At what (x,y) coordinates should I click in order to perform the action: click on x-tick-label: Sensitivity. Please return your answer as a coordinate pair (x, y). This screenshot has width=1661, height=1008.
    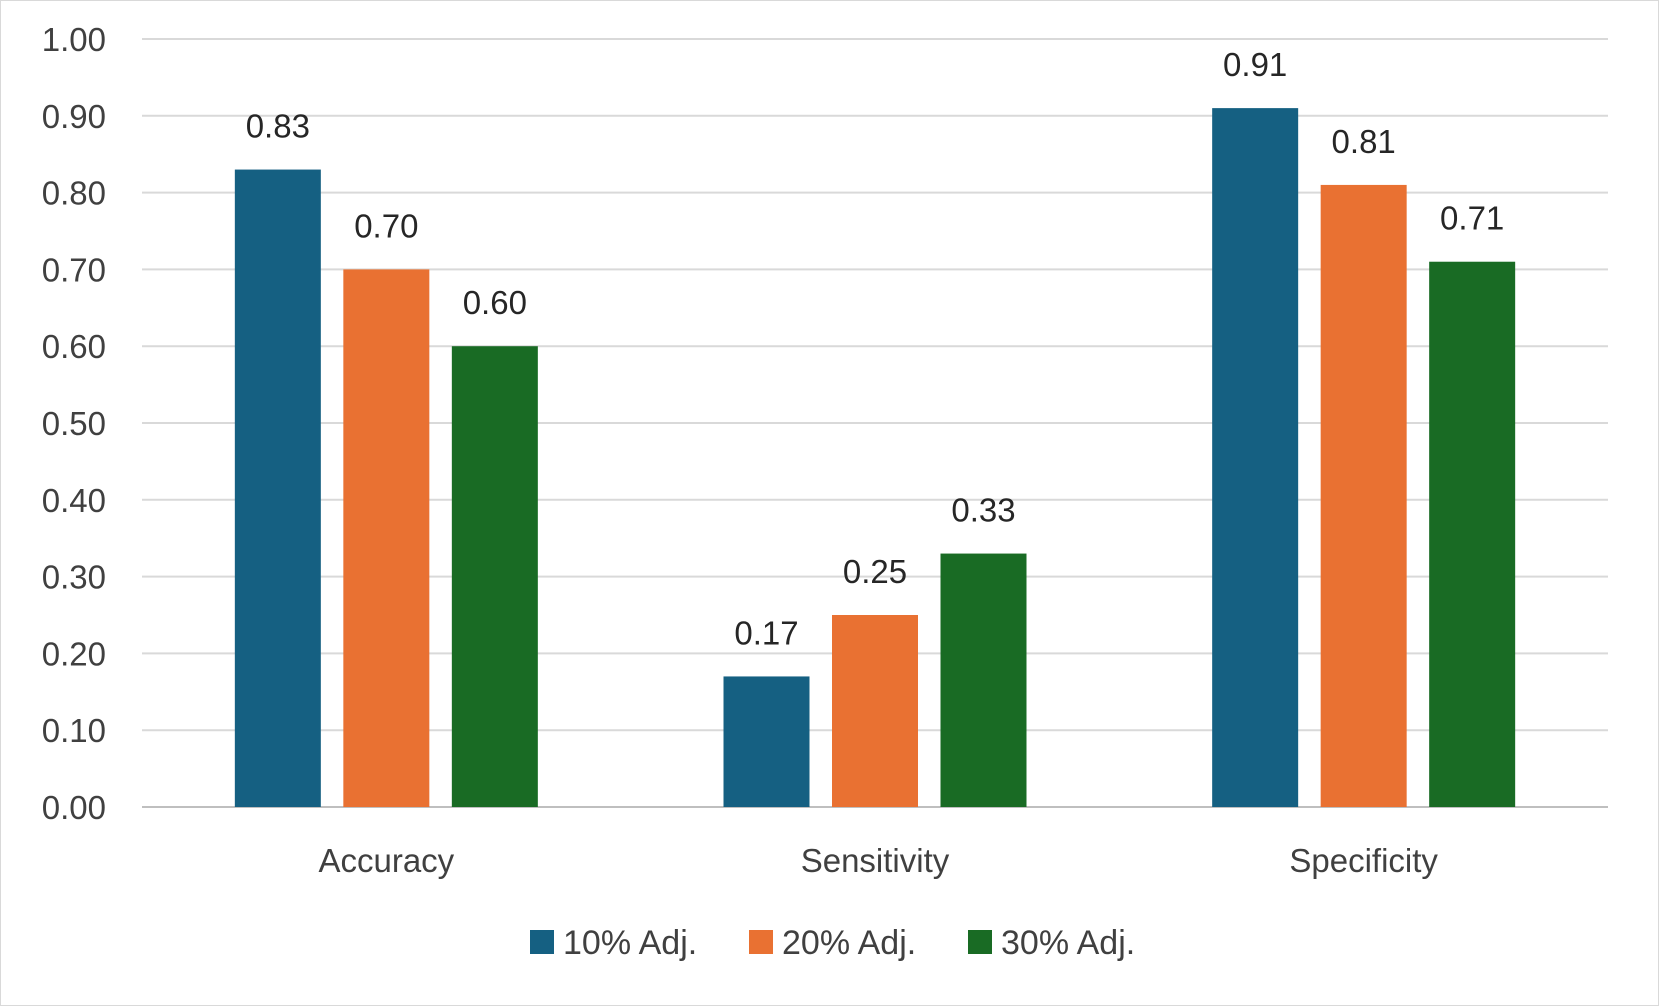
    Looking at the image, I should click on (875, 860).